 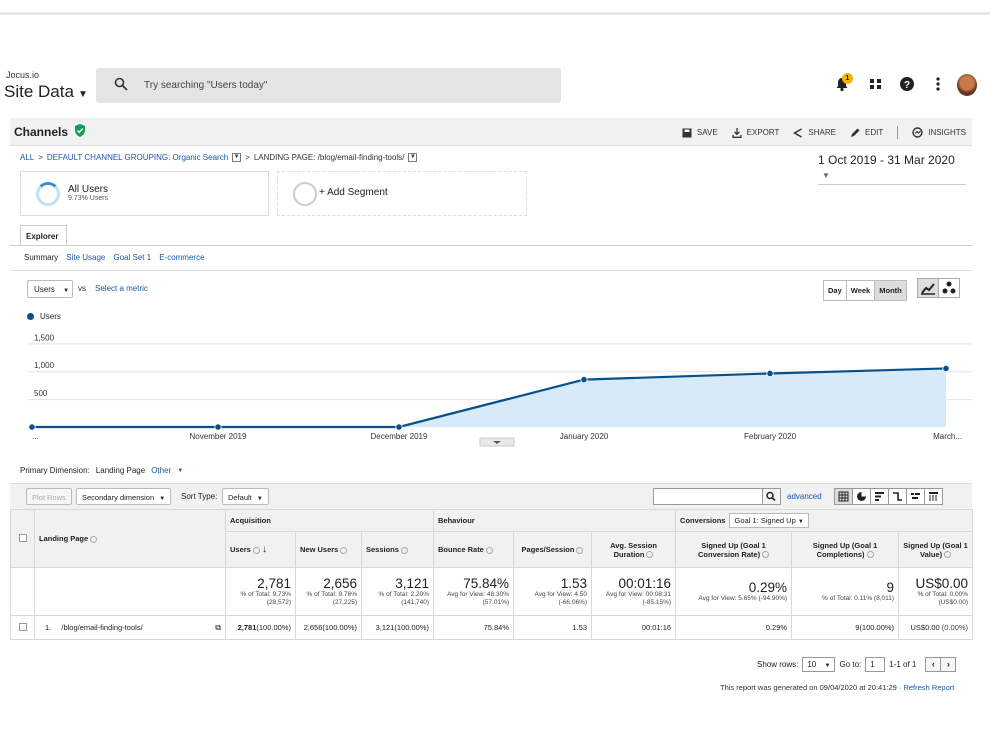 I want to click on goal-selector: Goal 1: Signed Up ▼, so click(x=769, y=520).